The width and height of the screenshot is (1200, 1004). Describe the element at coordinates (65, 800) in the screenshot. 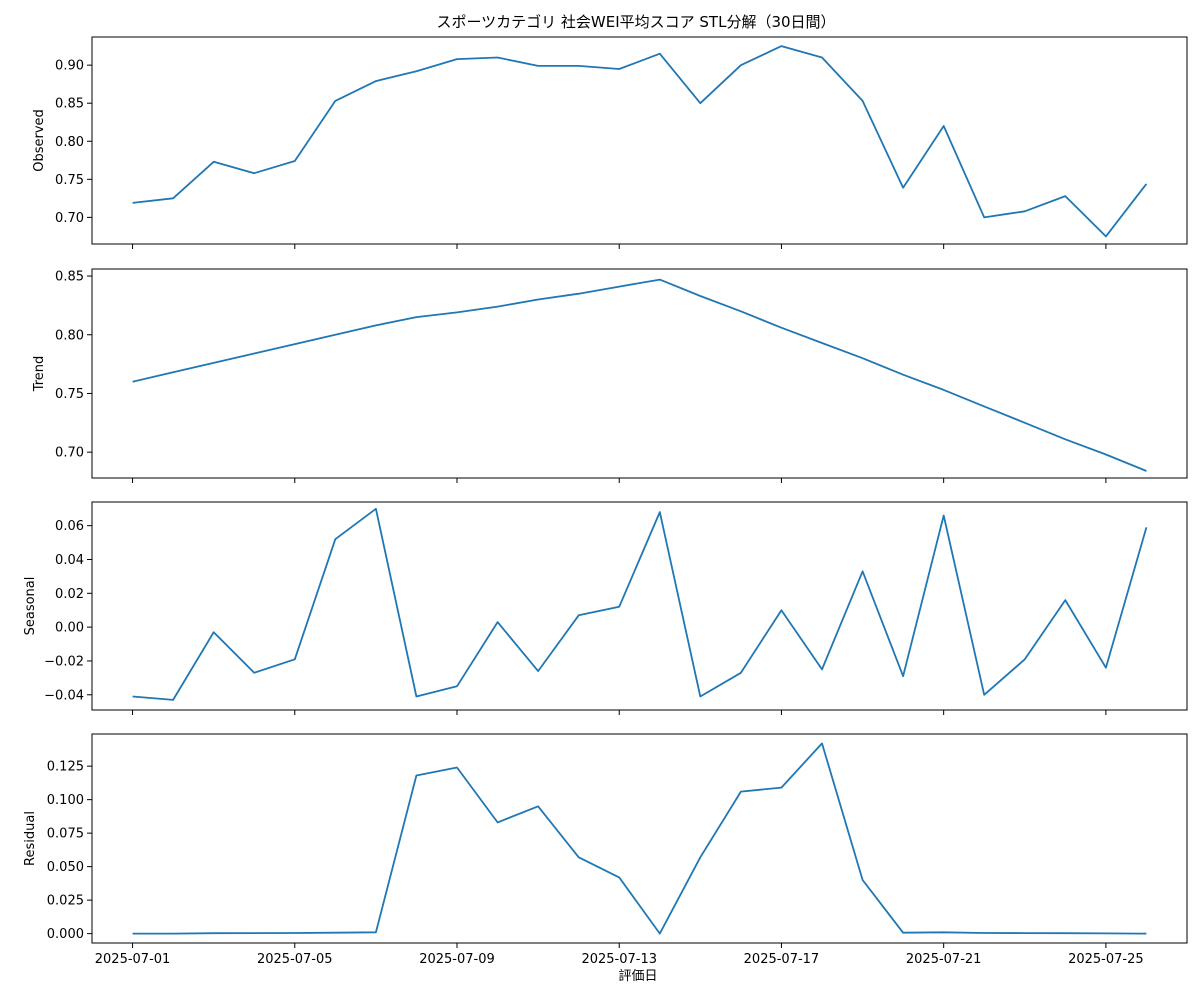

I see `y-tick-label: 0.100` at that location.